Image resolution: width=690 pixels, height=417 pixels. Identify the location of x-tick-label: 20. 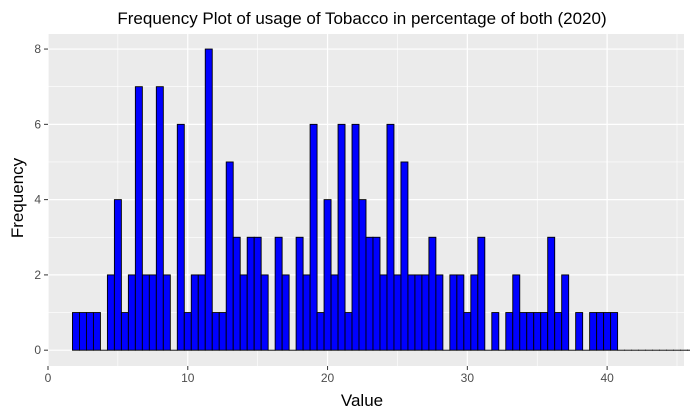
(328, 378).